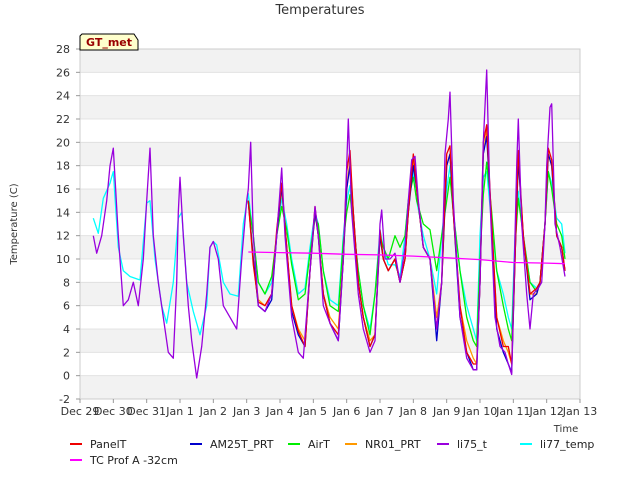 Image resolution: width=640 pixels, height=480 pixels. What do you see at coordinates (313, 411) in the screenshot?
I see `x-tick-label: Jan 5` at bounding box center [313, 411].